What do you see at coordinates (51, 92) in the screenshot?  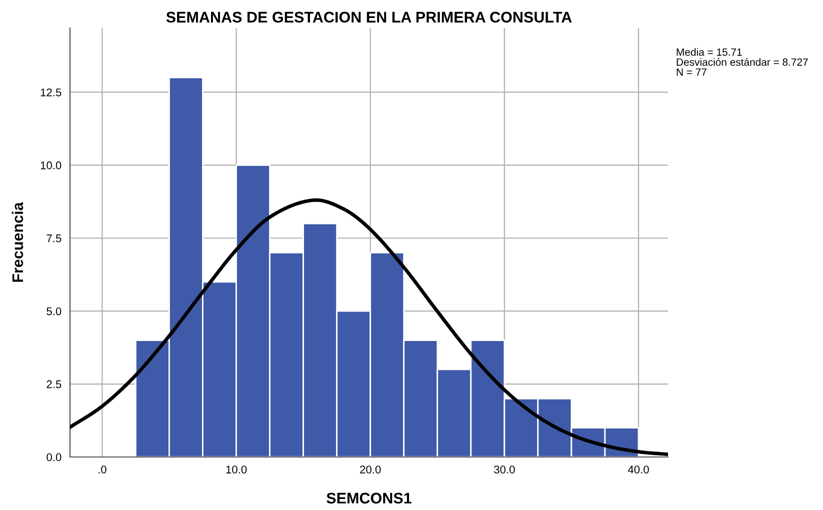 I see `y-tick-label: 12.5` at bounding box center [51, 92].